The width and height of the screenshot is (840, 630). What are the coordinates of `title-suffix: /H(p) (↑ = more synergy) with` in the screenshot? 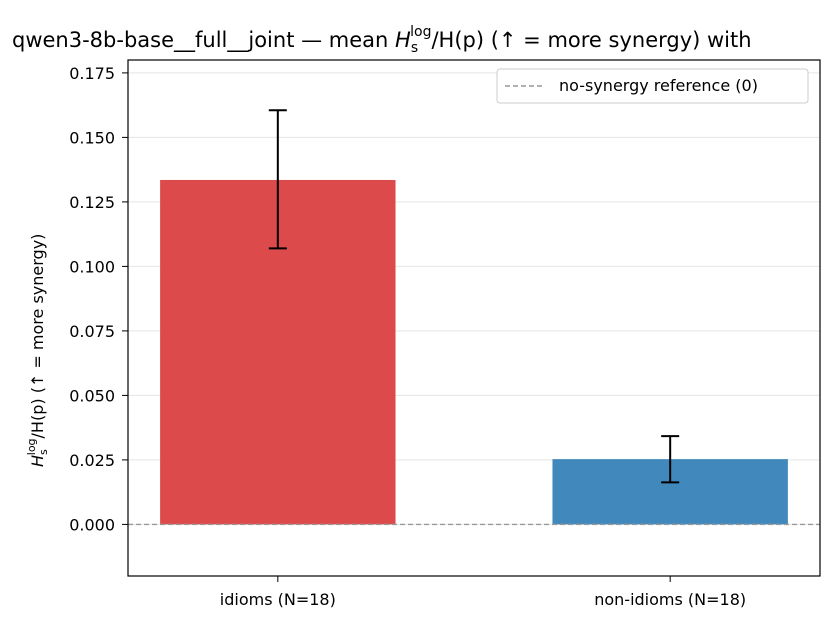 It's located at (591, 40).